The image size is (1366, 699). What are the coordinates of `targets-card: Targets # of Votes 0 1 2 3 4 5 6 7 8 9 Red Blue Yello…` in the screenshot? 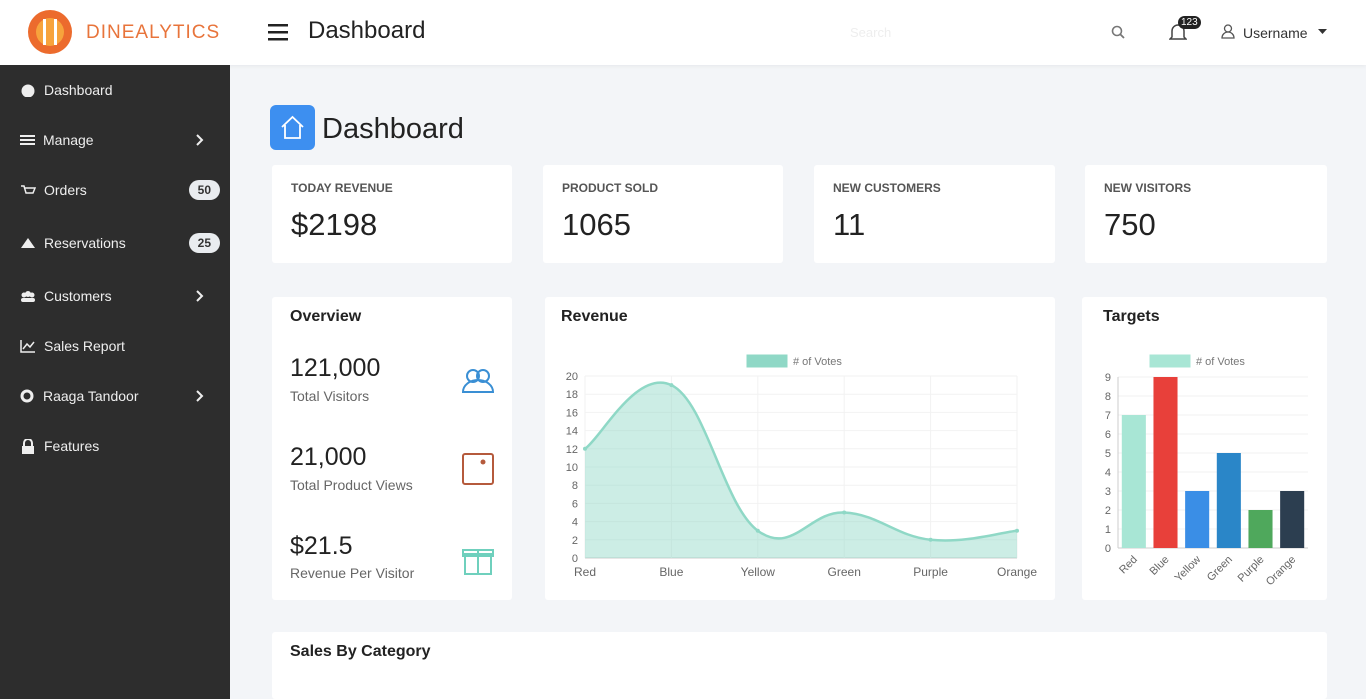 It's located at (1204, 448).